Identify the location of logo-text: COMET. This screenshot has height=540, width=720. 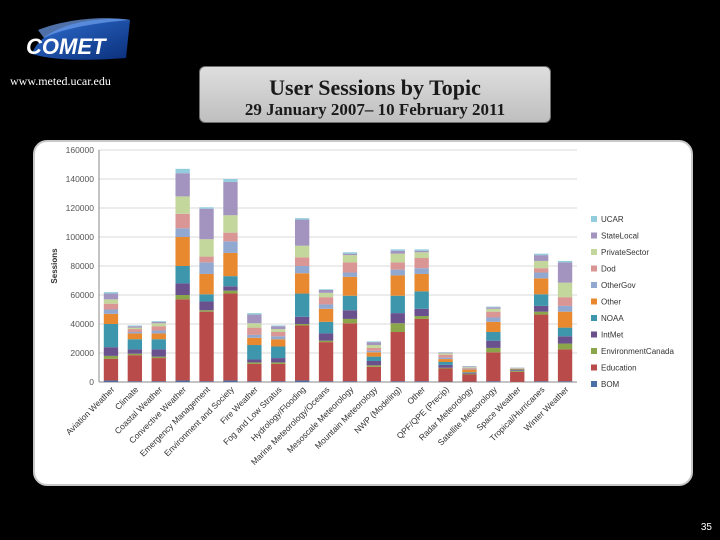
(66, 46).